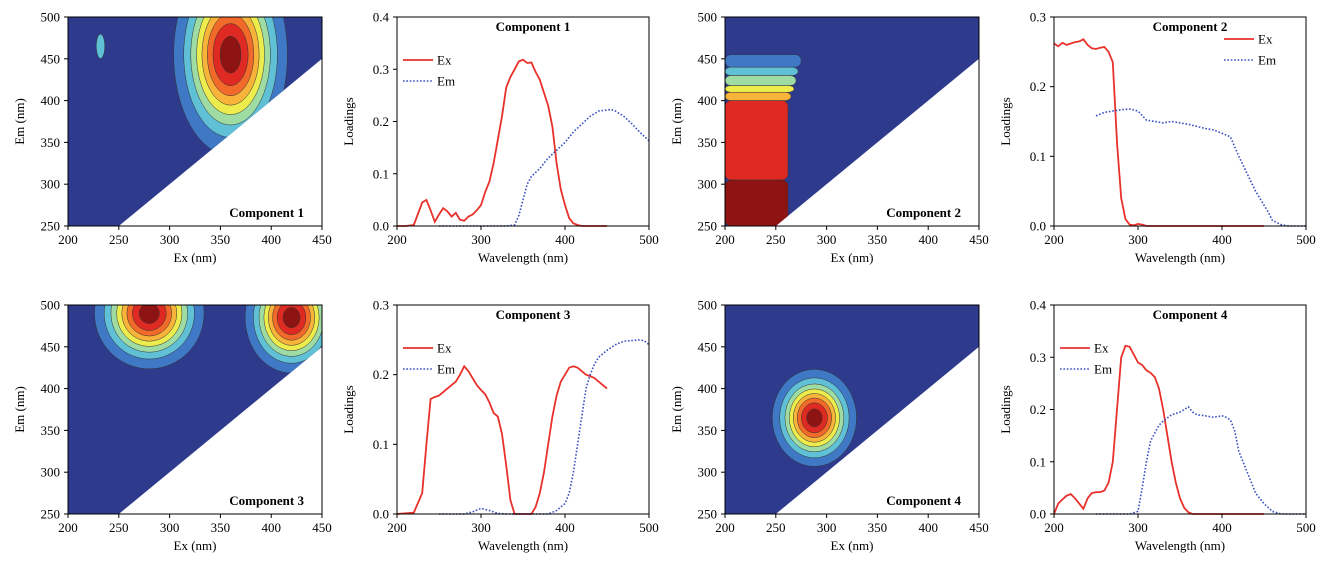 This screenshot has height=562, width=1322. What do you see at coordinates (1190, 314) in the screenshot?
I see `panel-title: Component 4` at bounding box center [1190, 314].